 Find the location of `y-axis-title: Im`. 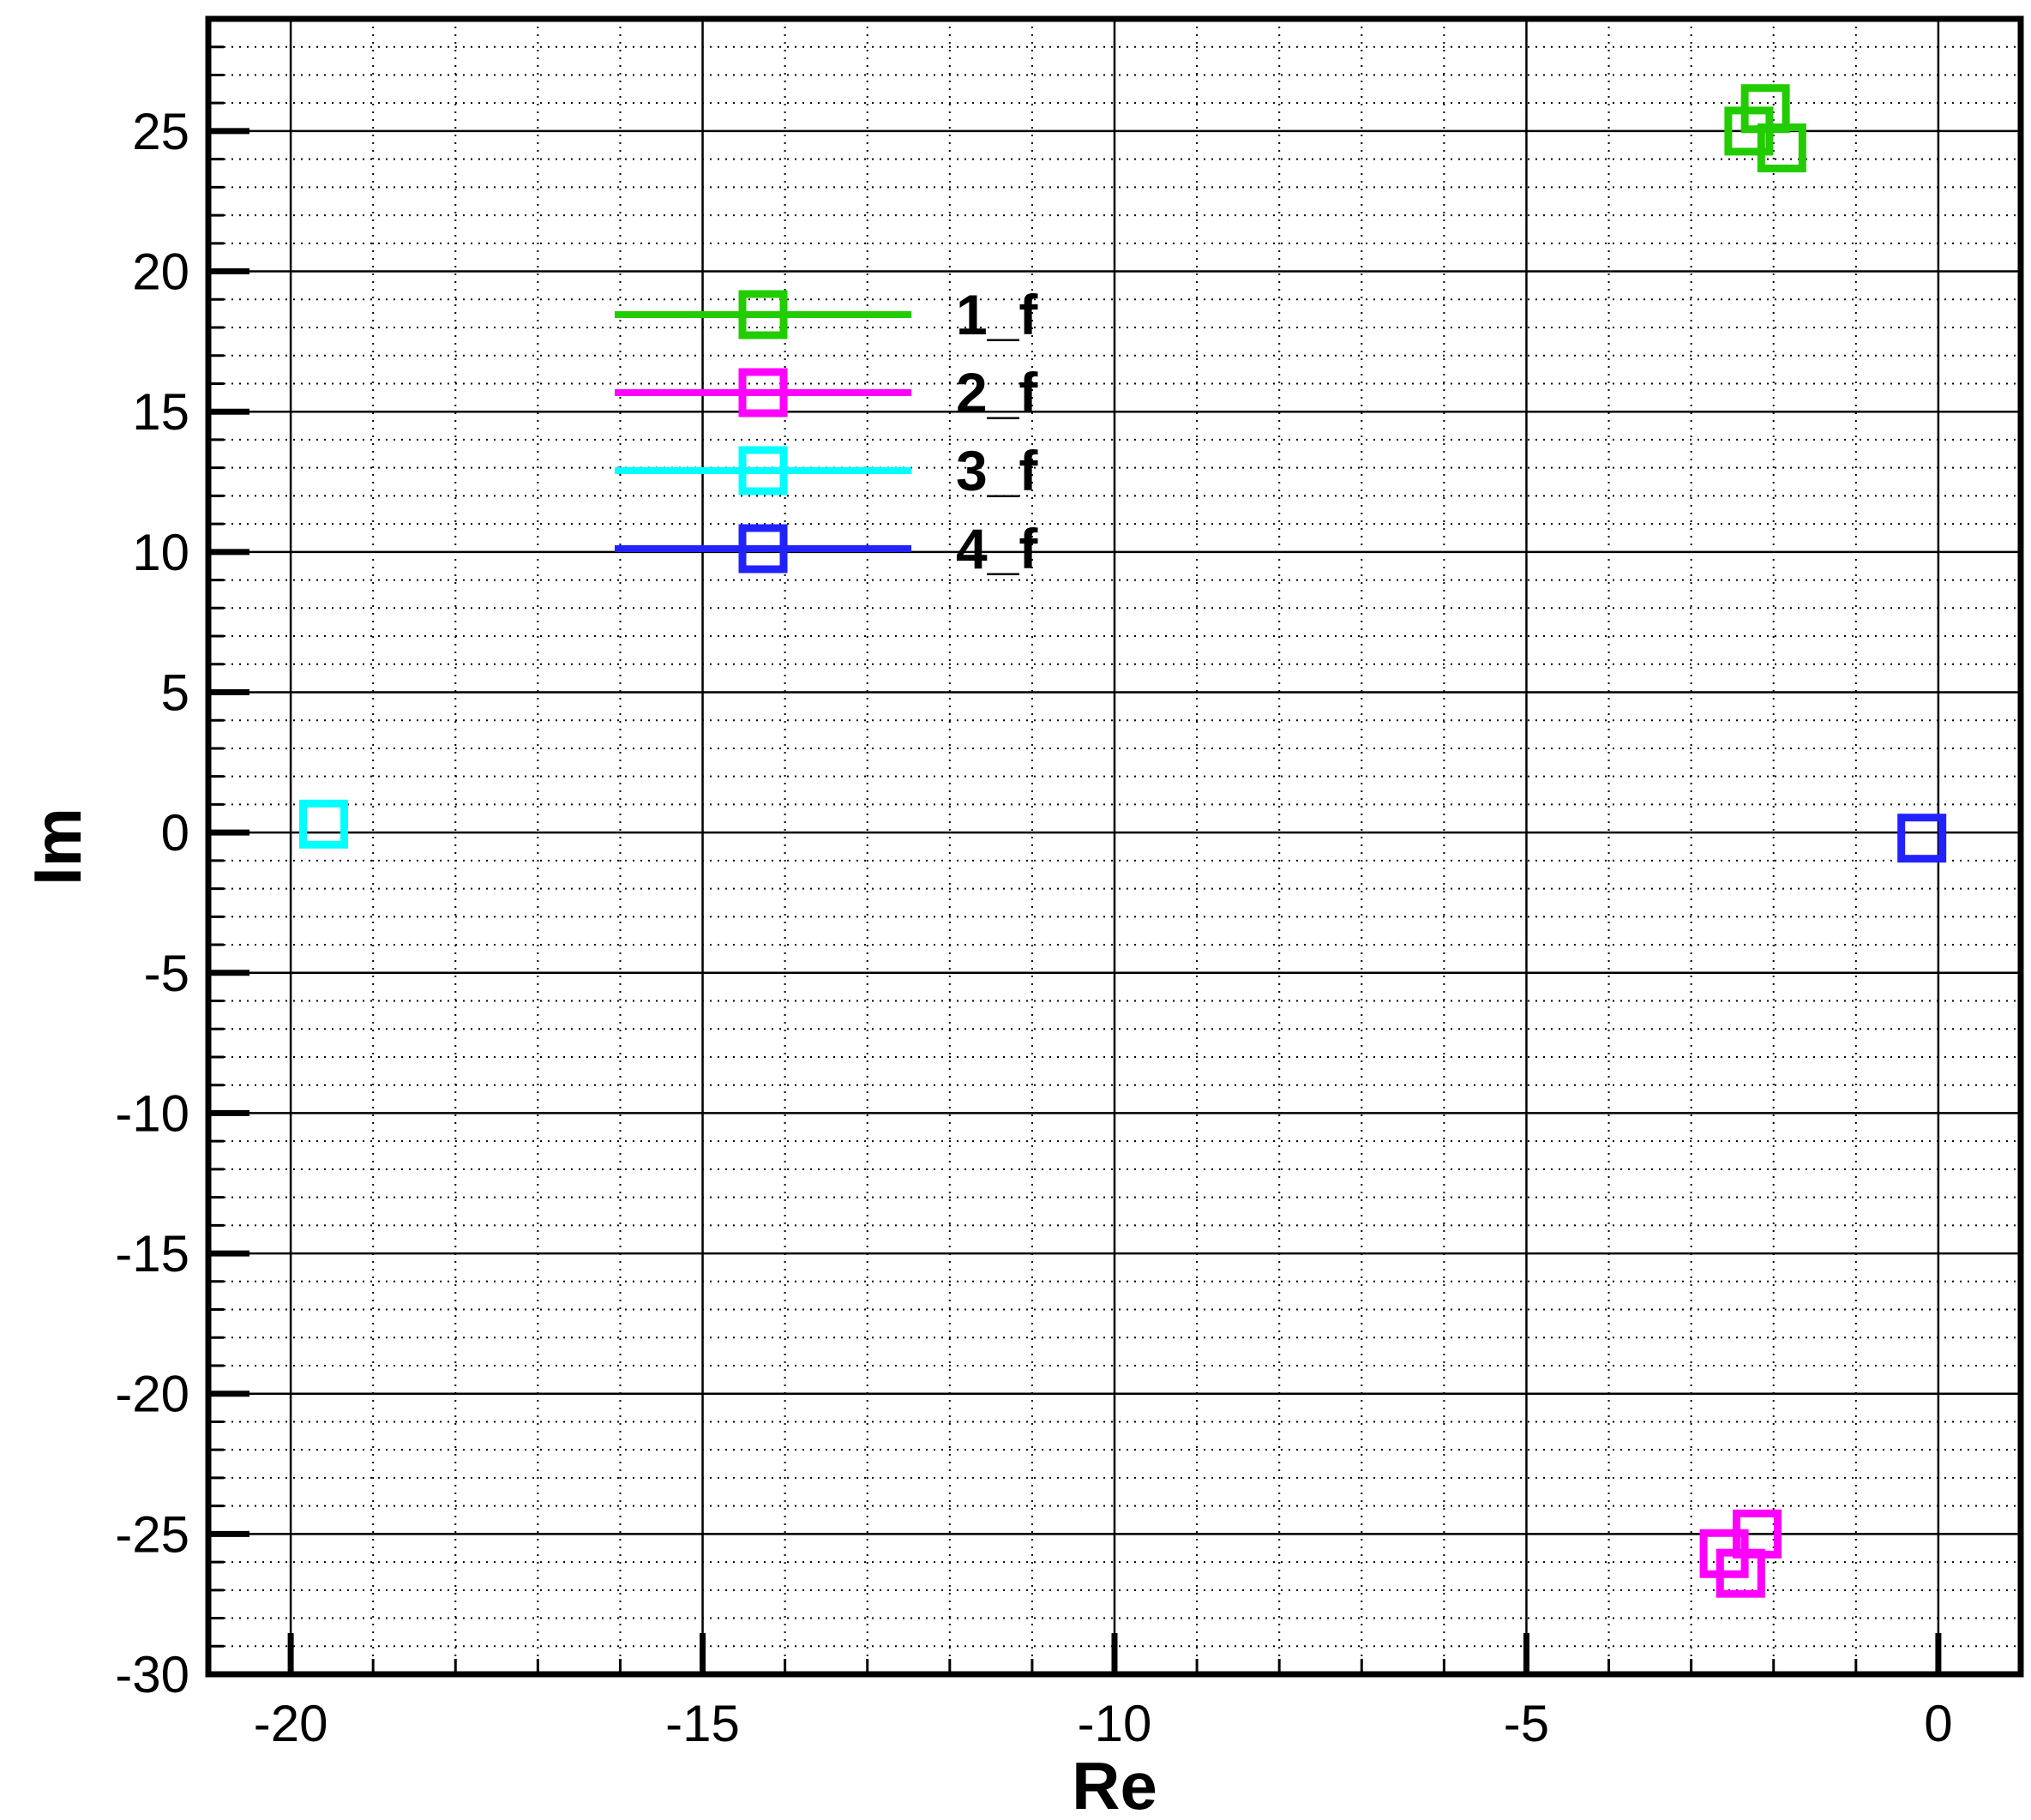

y-axis-title: Im is located at coordinates (57, 847).